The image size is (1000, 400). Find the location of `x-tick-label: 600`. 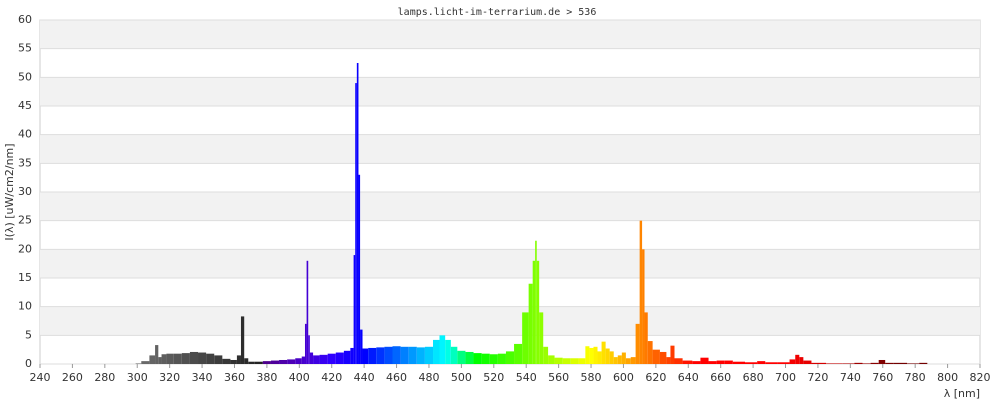

x-tick-label: 600 is located at coordinates (623, 377).